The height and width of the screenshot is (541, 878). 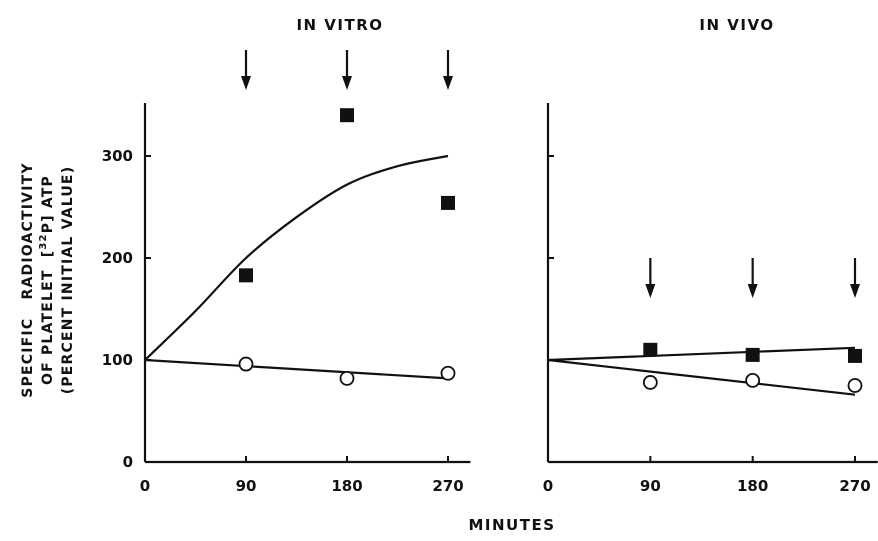 I want to click on y-tick-label: 0, so click(x=128, y=462).